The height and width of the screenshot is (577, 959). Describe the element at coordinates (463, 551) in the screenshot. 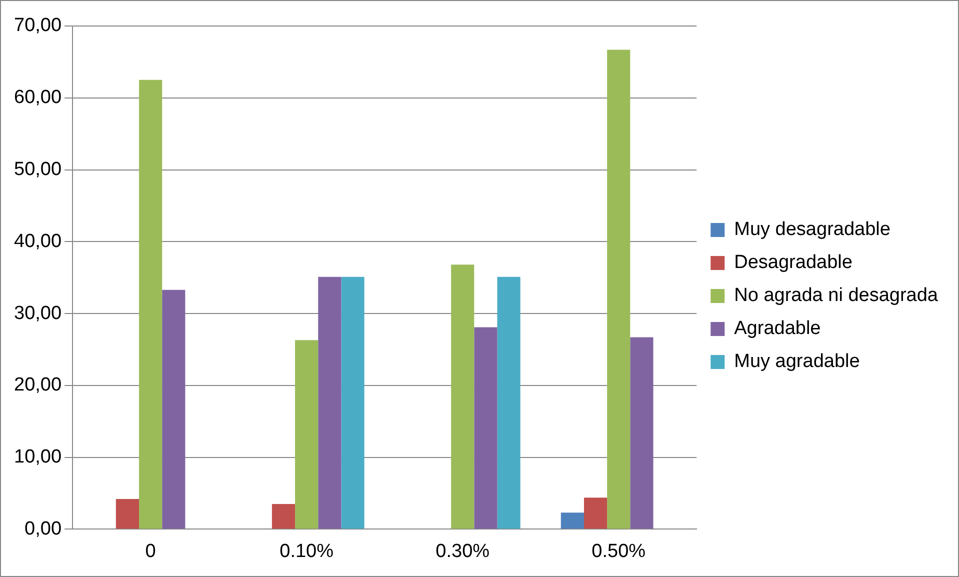

I see `x-tick-label: 0.30%` at that location.